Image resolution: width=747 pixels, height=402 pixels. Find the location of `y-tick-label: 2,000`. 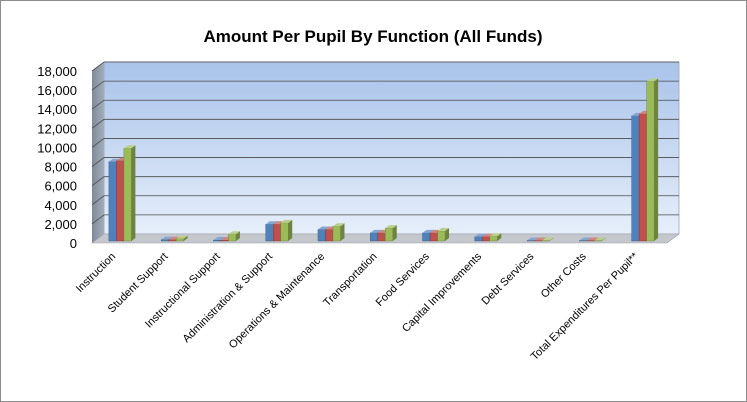

y-tick-label: 2,000 is located at coordinates (60, 224).